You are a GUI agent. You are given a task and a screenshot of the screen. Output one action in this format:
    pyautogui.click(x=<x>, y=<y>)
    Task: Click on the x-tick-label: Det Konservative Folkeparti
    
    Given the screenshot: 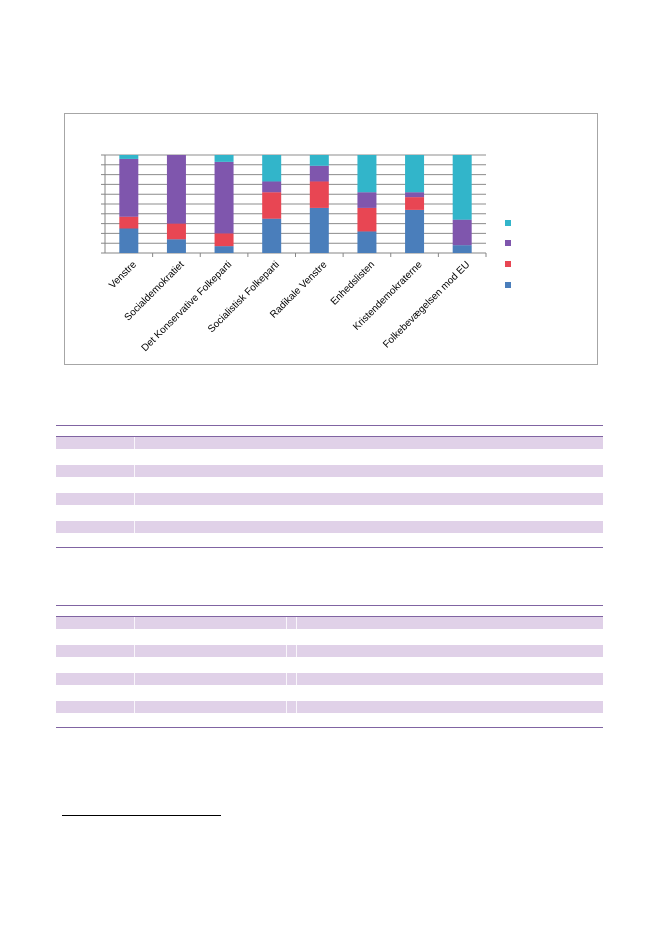 What is the action you would take?
    pyautogui.click(x=187, y=306)
    